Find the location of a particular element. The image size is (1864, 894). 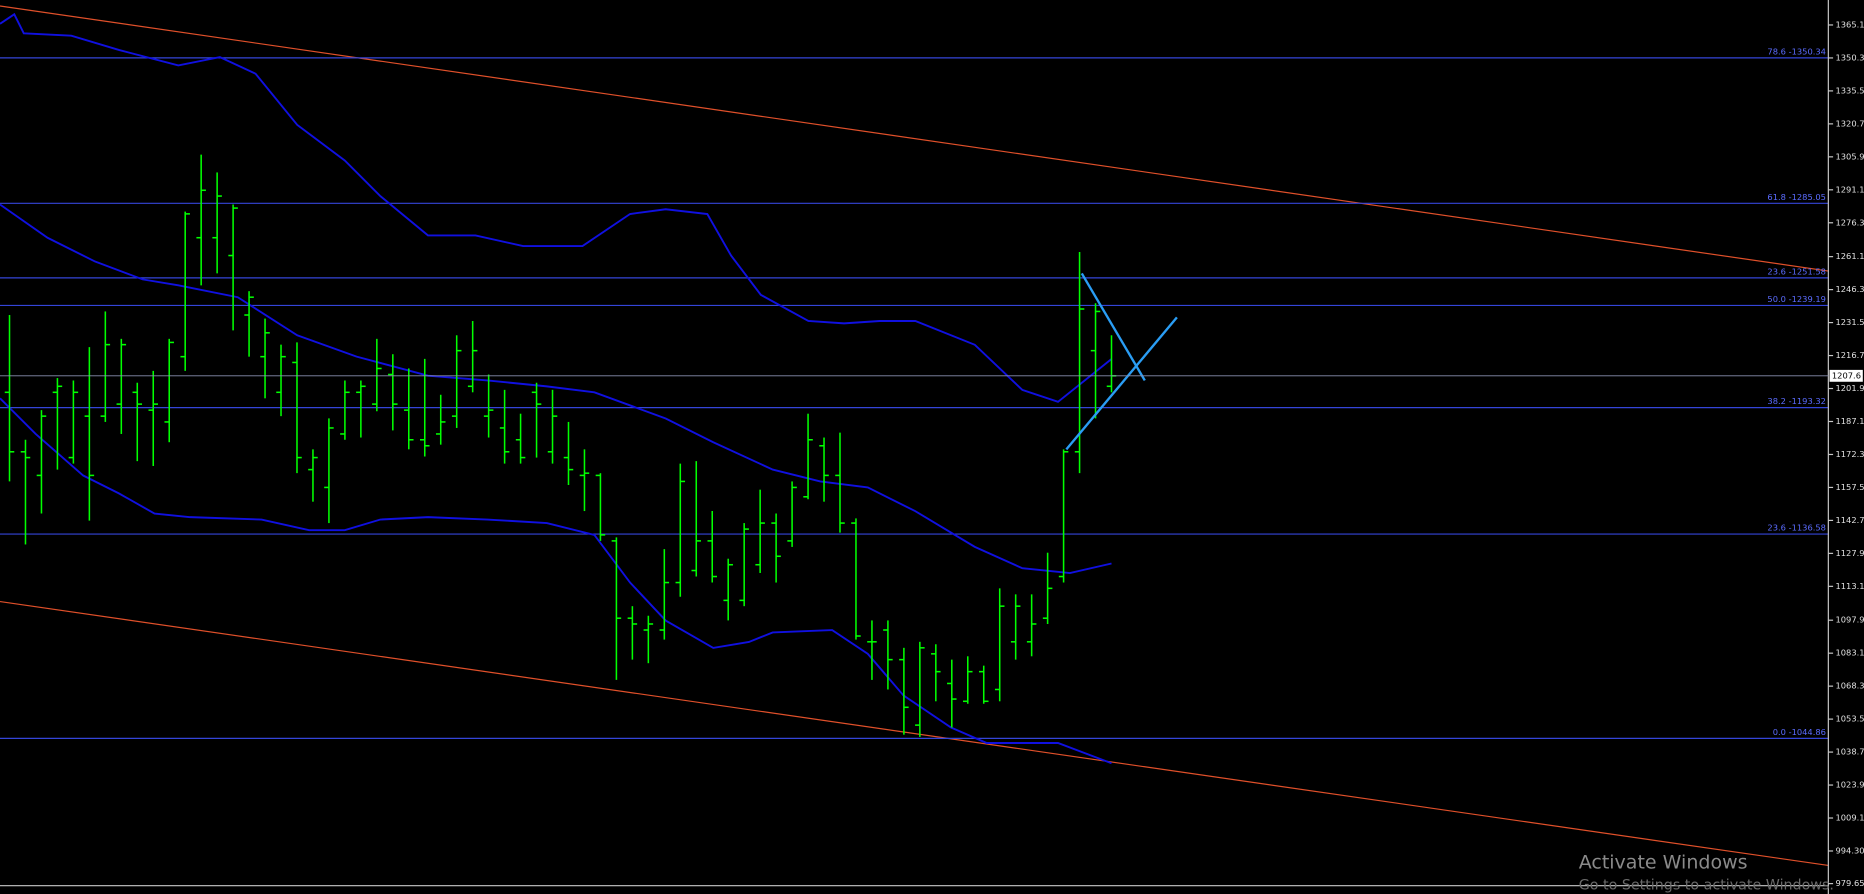

level-label: 78.6 -1350.34 is located at coordinates (1796, 51).